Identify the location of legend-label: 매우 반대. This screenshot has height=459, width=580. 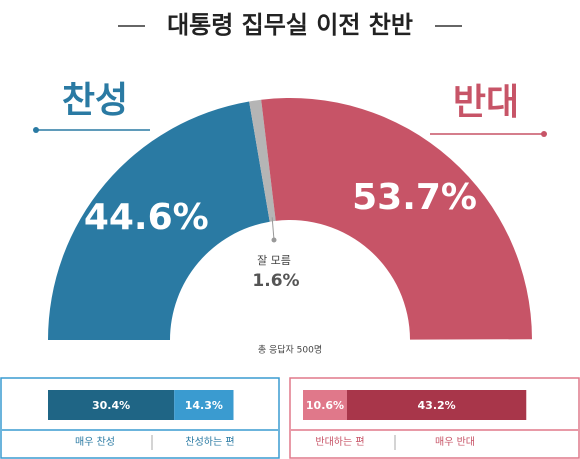
(455, 442).